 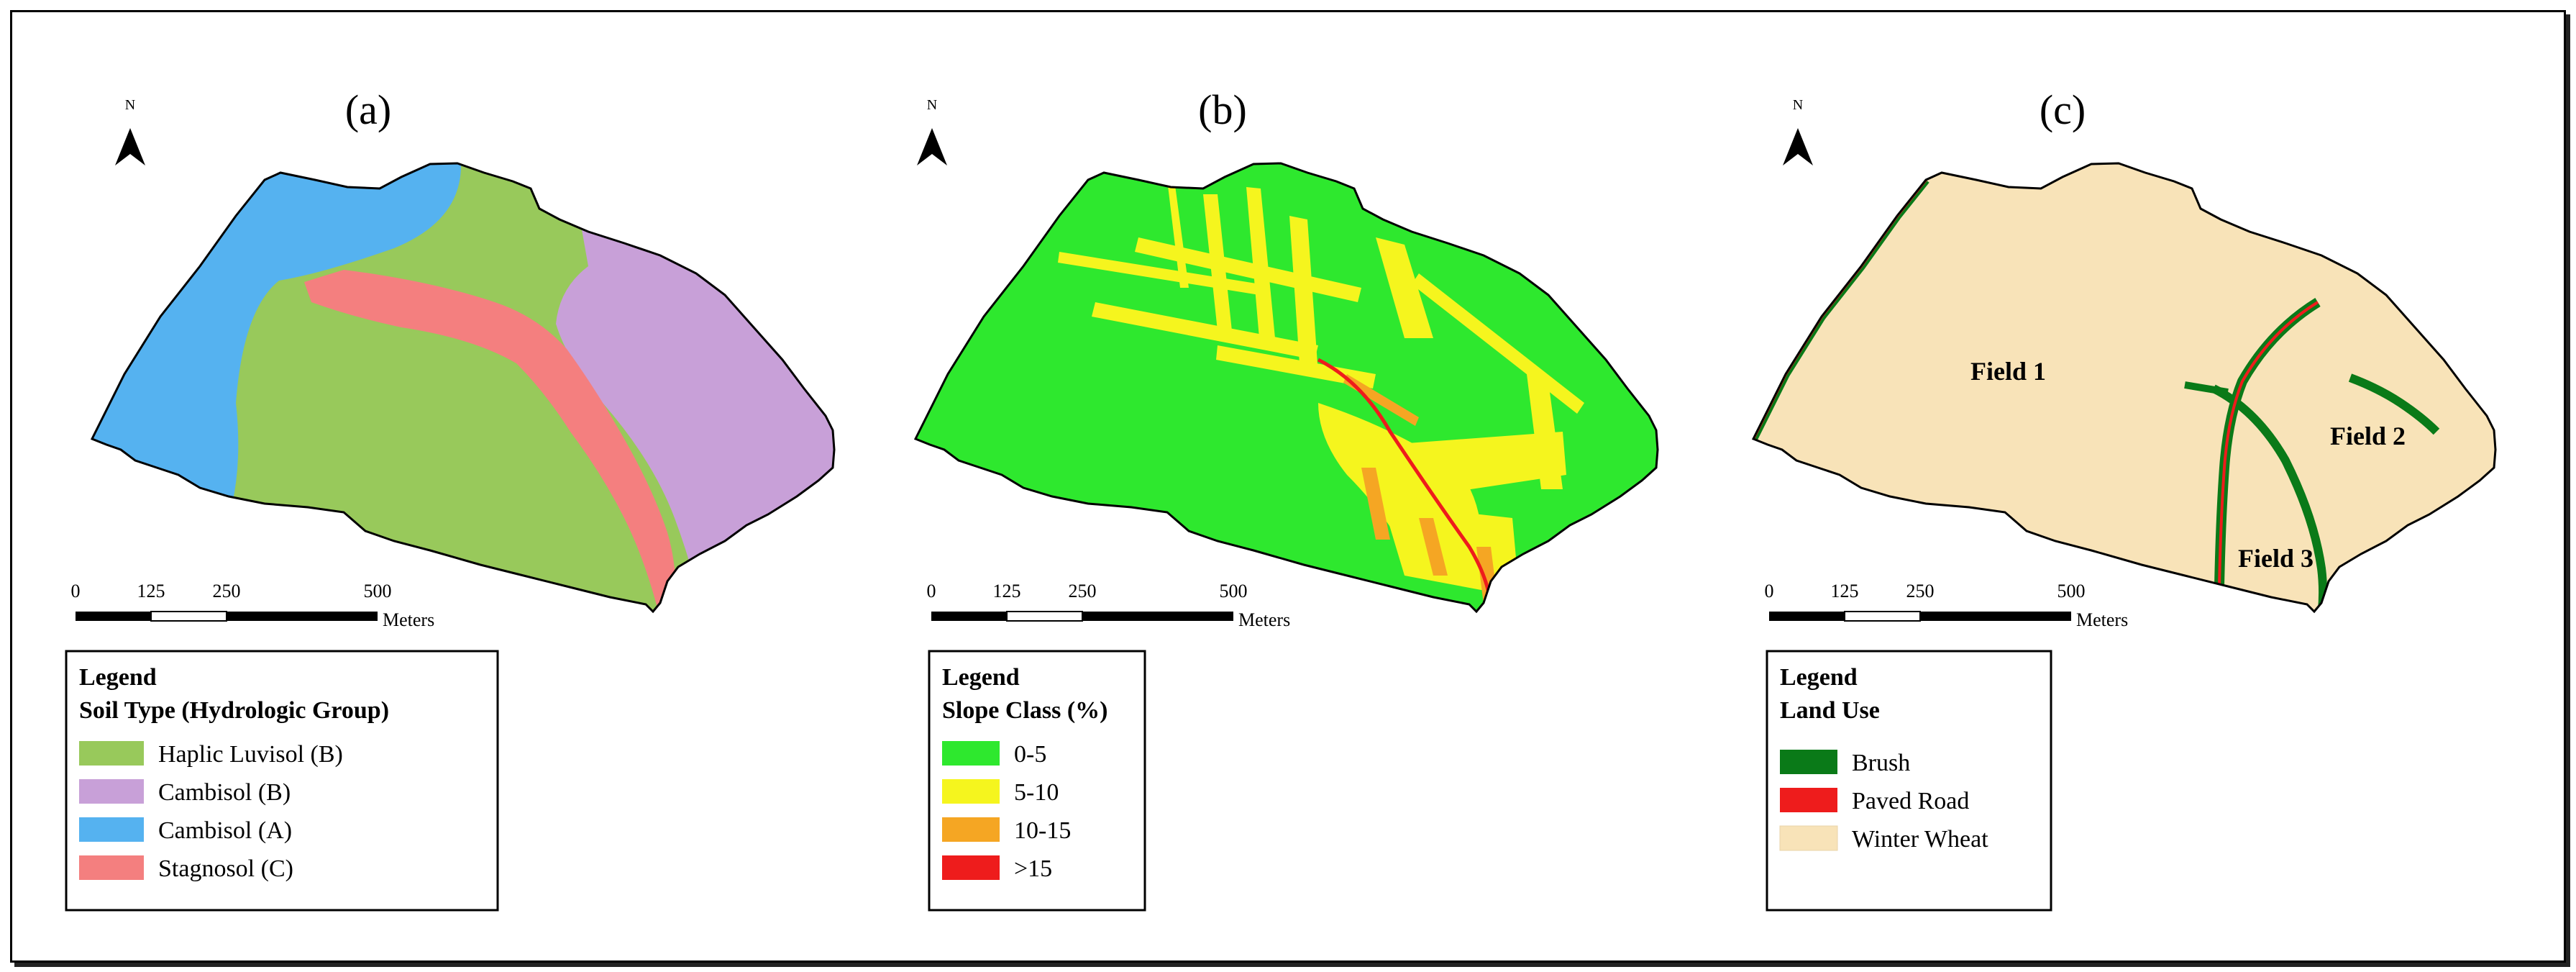 I want to click on panel-label-b: (b), so click(x=1222, y=109).